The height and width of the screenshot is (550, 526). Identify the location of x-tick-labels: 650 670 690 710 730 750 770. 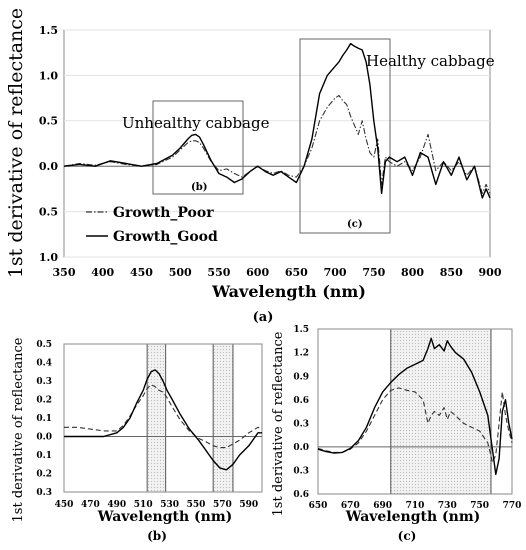
(415, 506).